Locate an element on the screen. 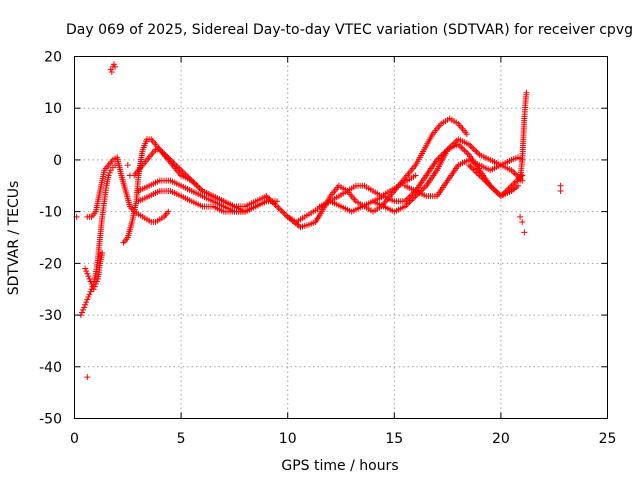  y-tick-label: 0 is located at coordinates (57, 161).